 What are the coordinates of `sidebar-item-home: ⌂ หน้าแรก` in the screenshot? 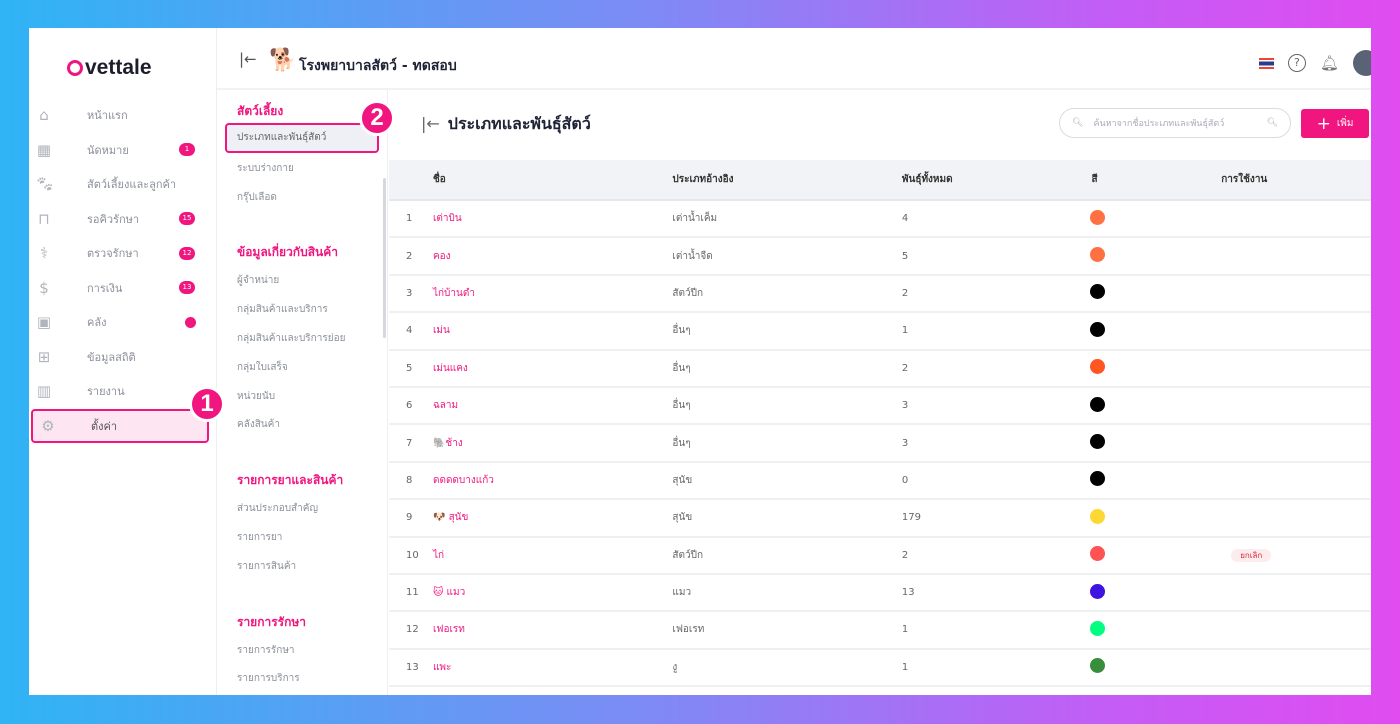 It's located at (123, 115).